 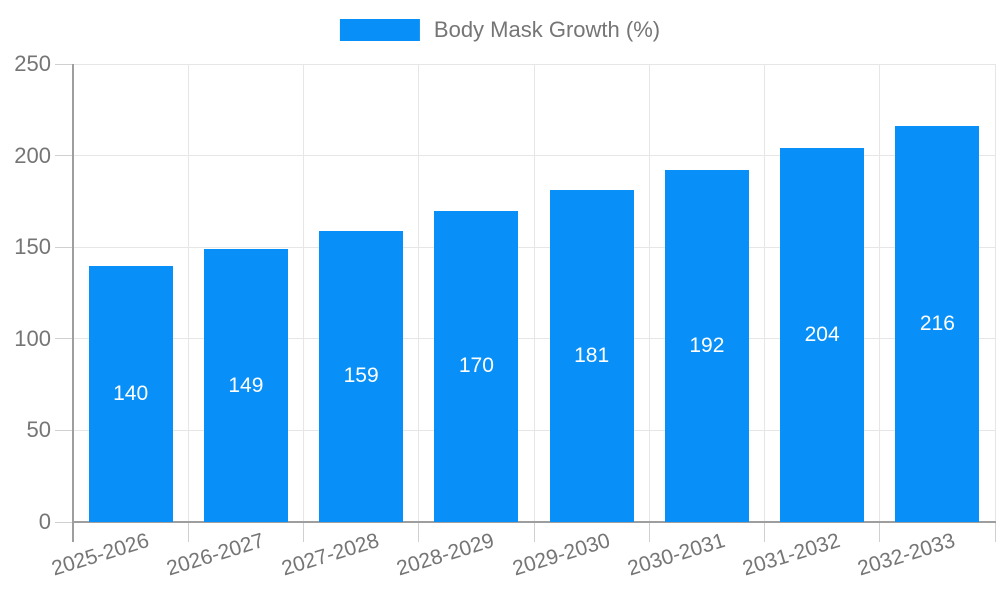 I want to click on y-axis-line, so click(x=73, y=303).